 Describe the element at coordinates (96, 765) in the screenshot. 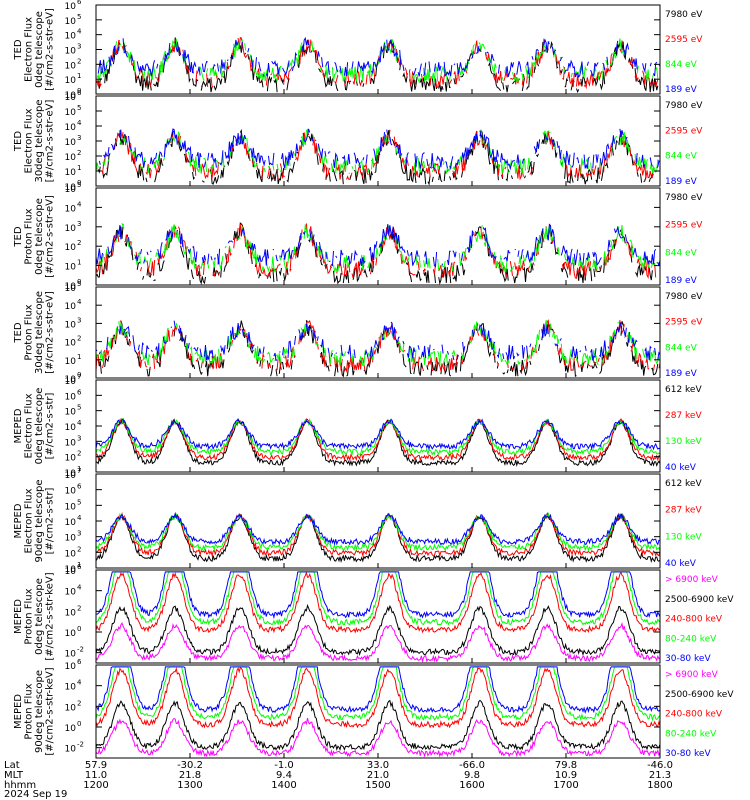

I see `x-tick-label: 57.9` at that location.